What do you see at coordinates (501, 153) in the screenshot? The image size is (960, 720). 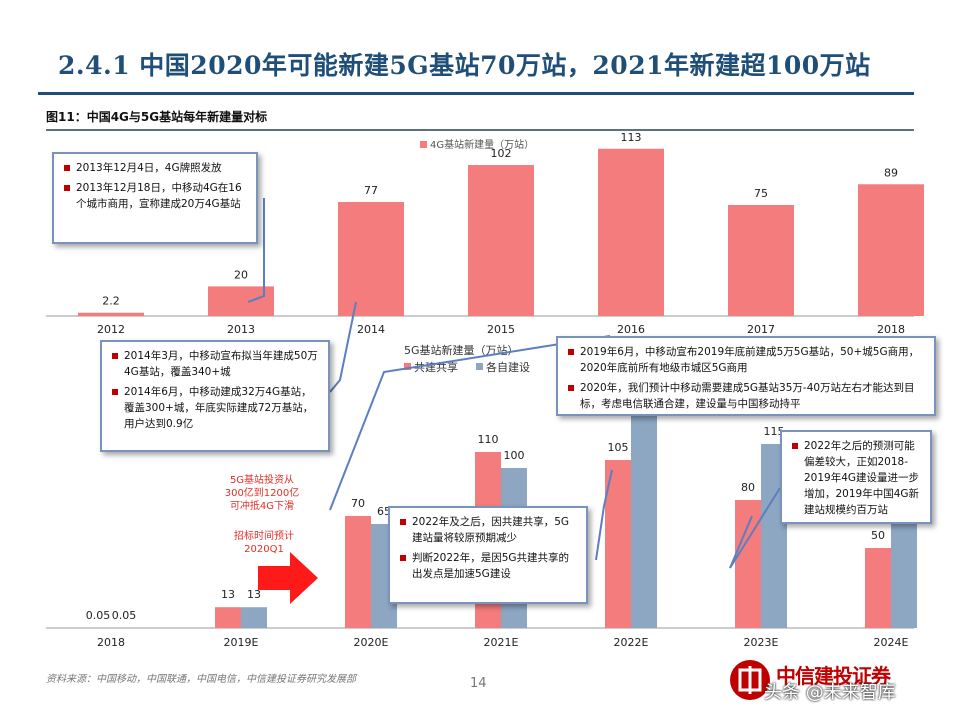 I see `value-label-4g-2015: 102` at bounding box center [501, 153].